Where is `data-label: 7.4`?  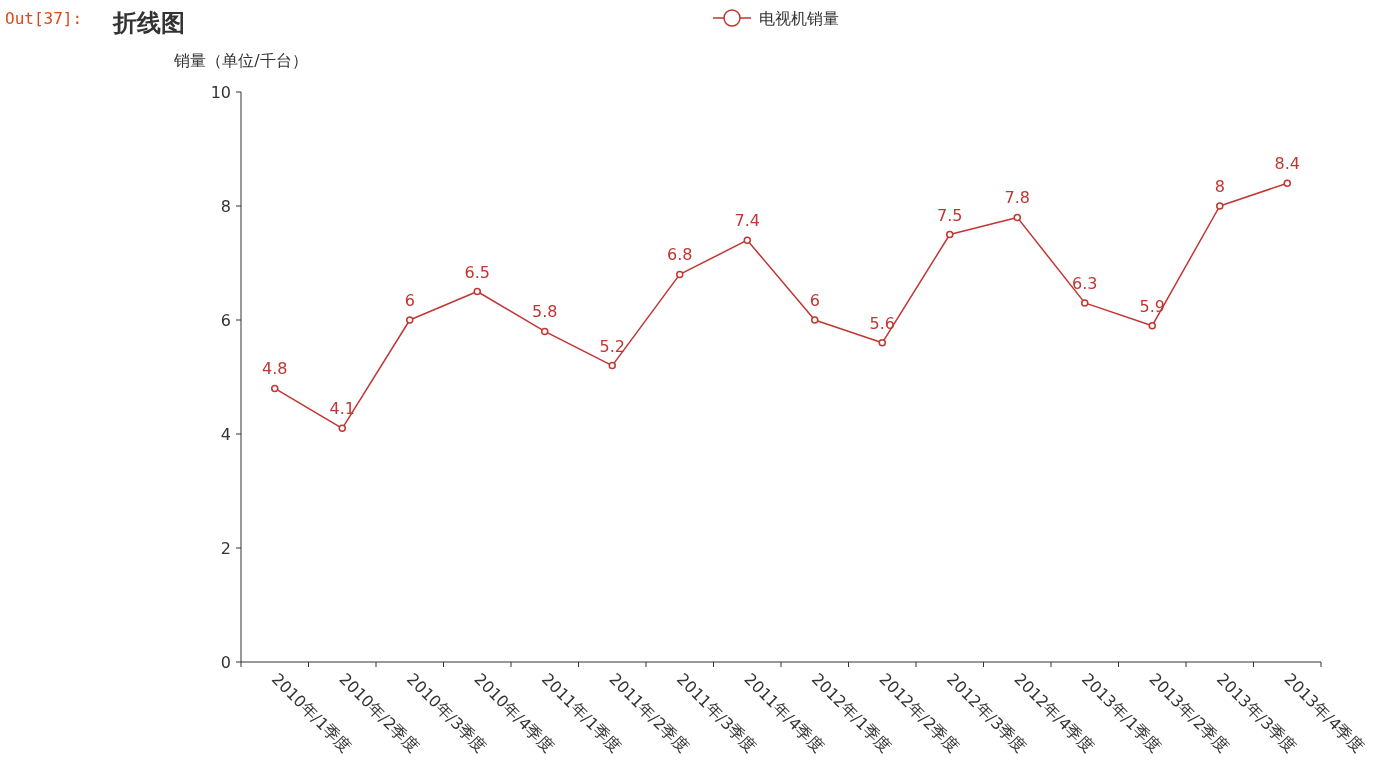
data-label: 7.4 is located at coordinates (747, 221).